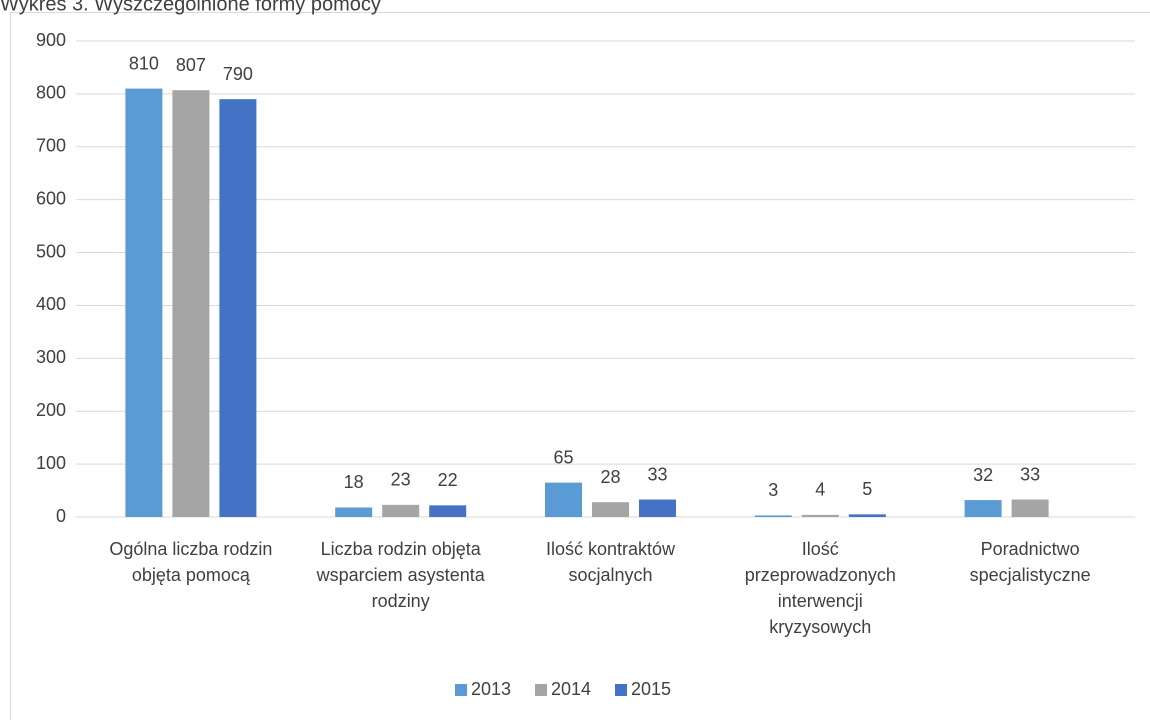  I want to click on y-tick-label: 600, so click(51, 198).